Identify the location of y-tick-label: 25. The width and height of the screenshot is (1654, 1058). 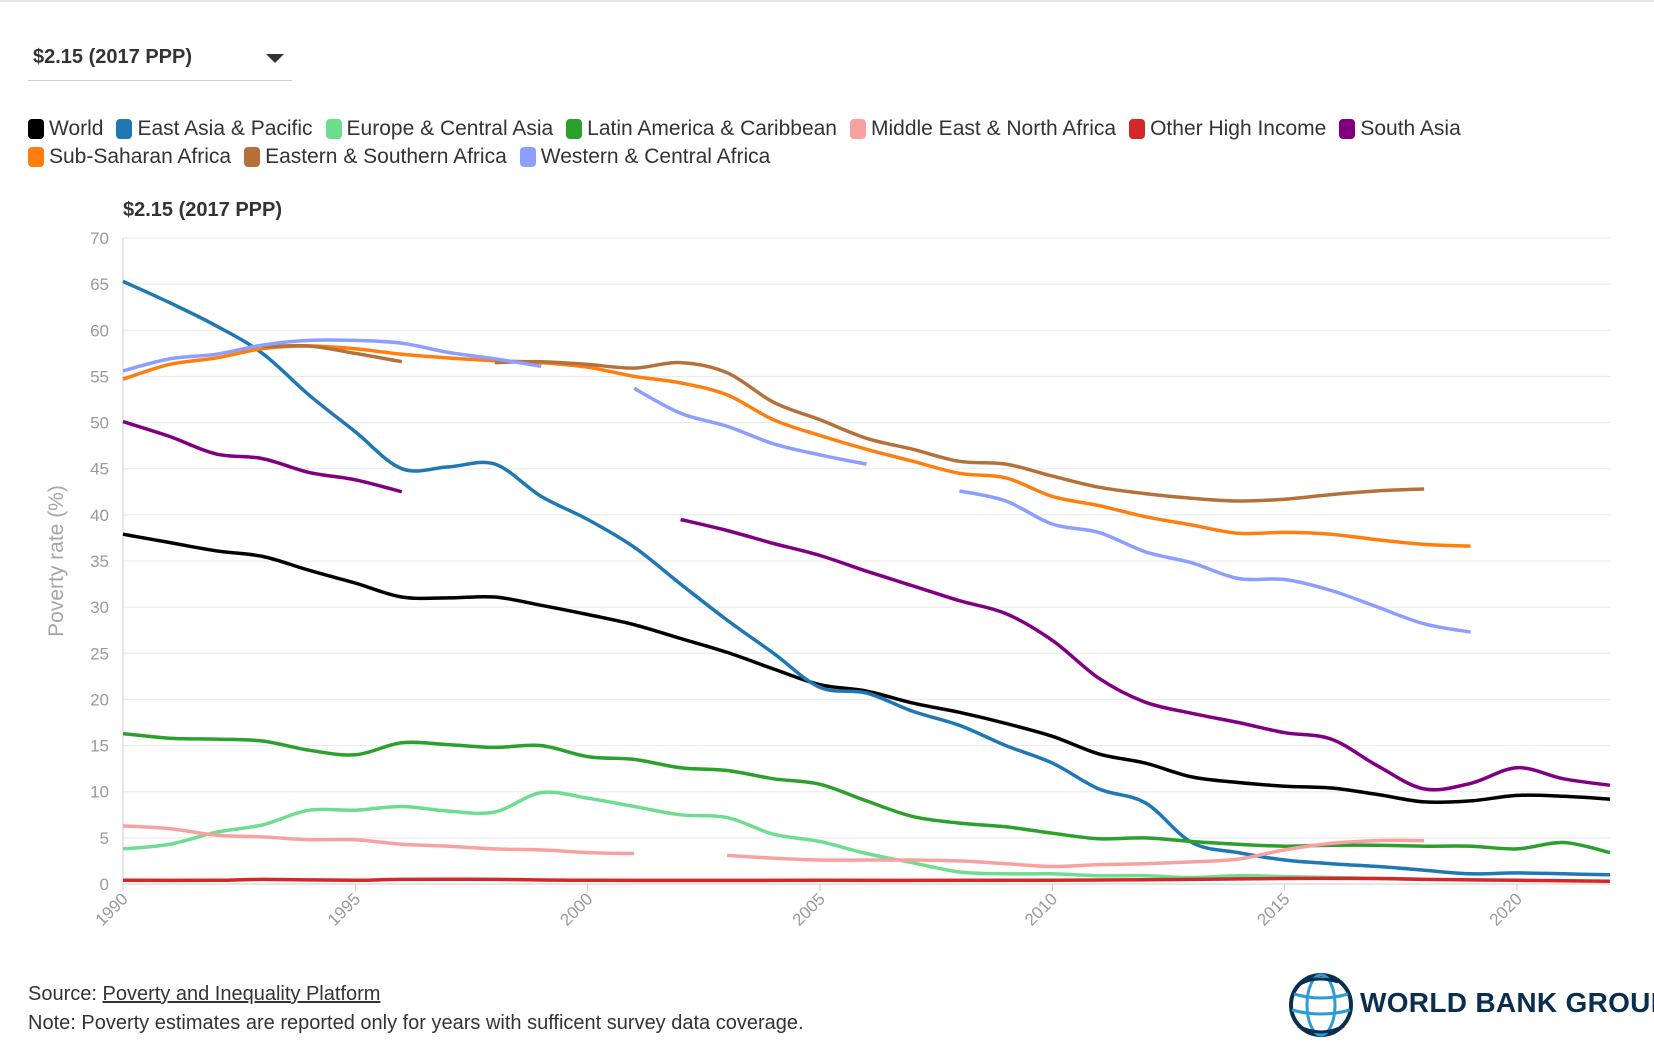
(99, 653).